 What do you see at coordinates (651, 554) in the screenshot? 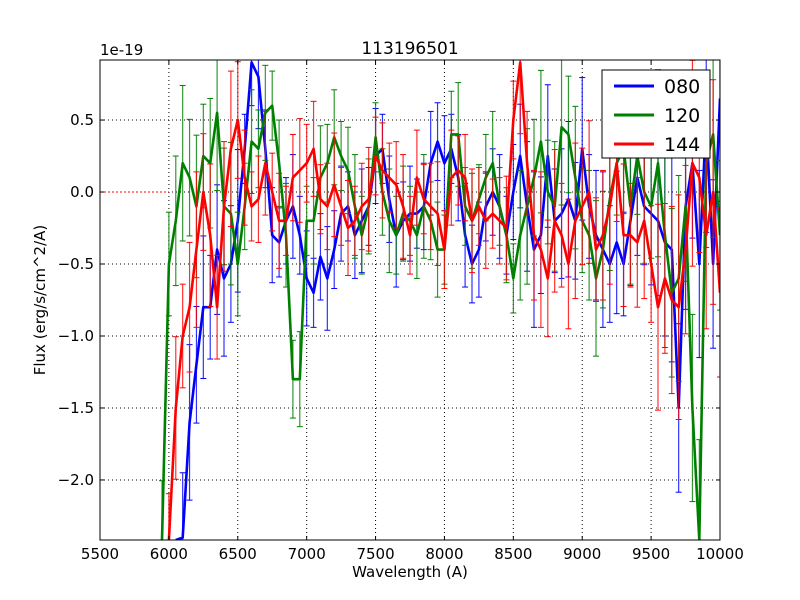
I see `x-tick-label: 9500` at bounding box center [651, 554].